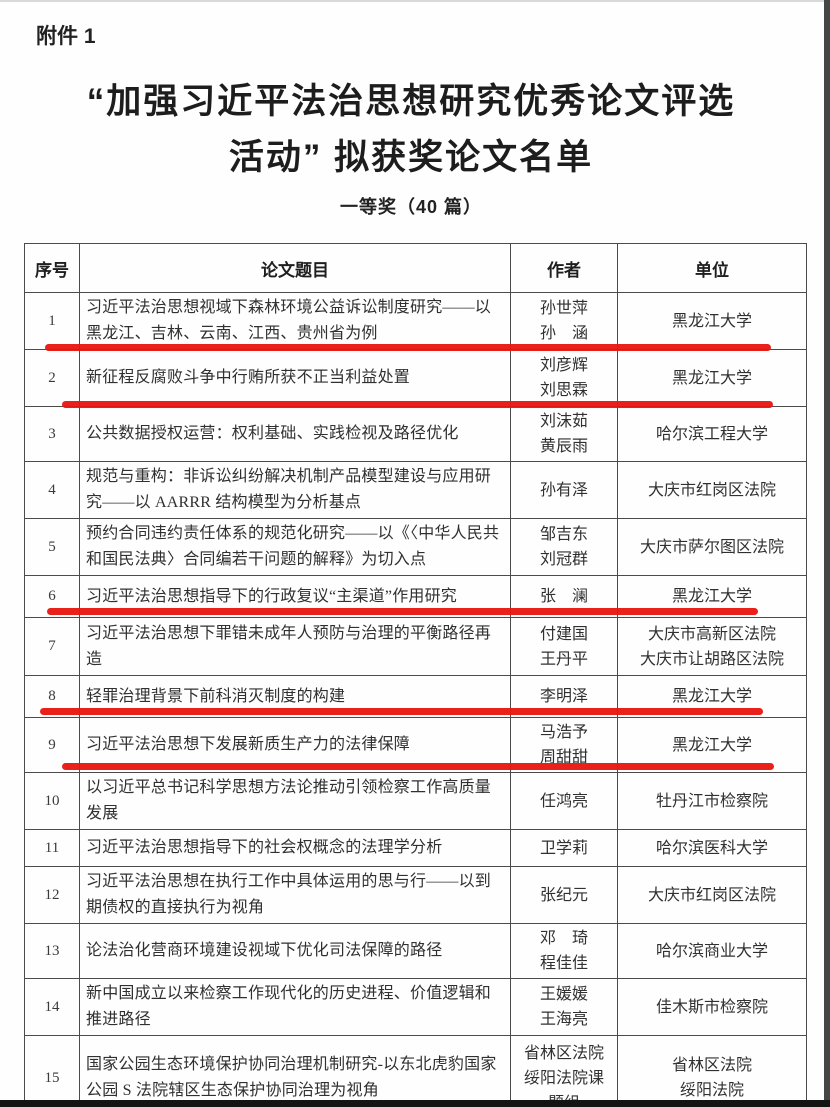 The image size is (830, 1107). I want to click on cell-unit: 哈尔滨医科大学, so click(712, 848).